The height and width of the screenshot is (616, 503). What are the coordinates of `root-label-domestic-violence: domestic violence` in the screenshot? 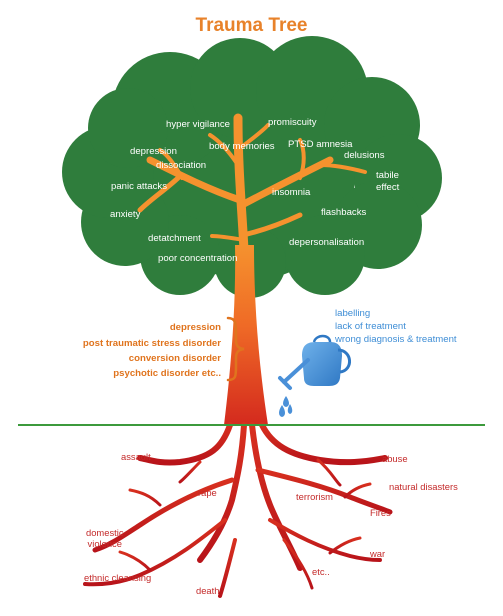 It's located at (105, 538).